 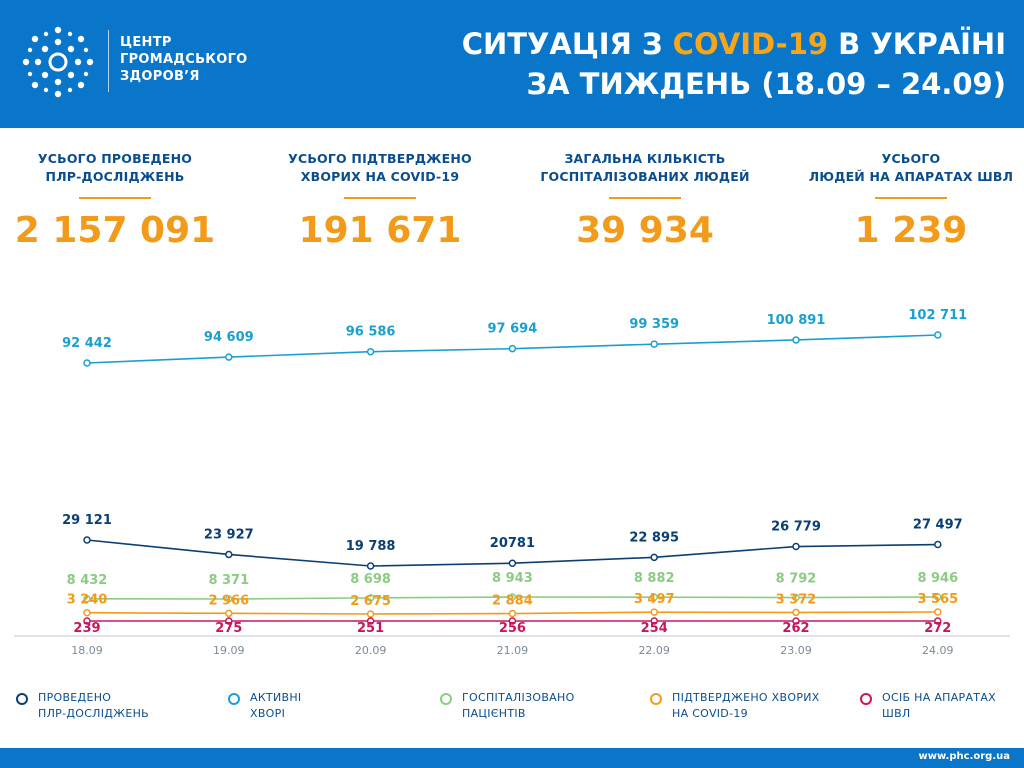 I want to click on org-name: ЦЕНТР ГРОМАДСЬКОГО ЗДОРОВ’Я, so click(x=184, y=59).